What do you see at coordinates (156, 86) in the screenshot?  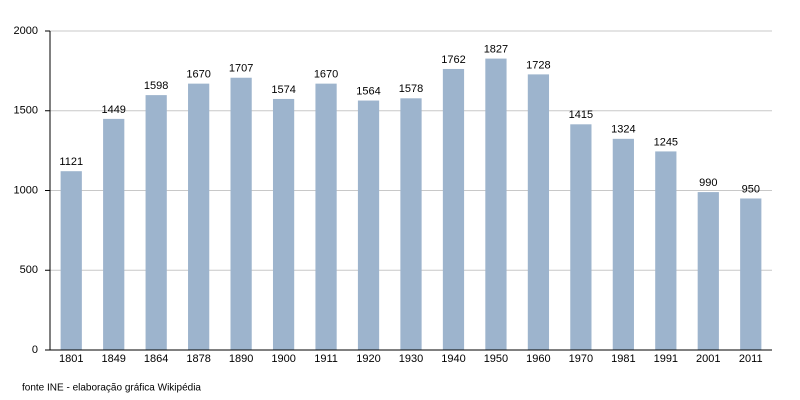 I see `data-label: 1598` at bounding box center [156, 86].